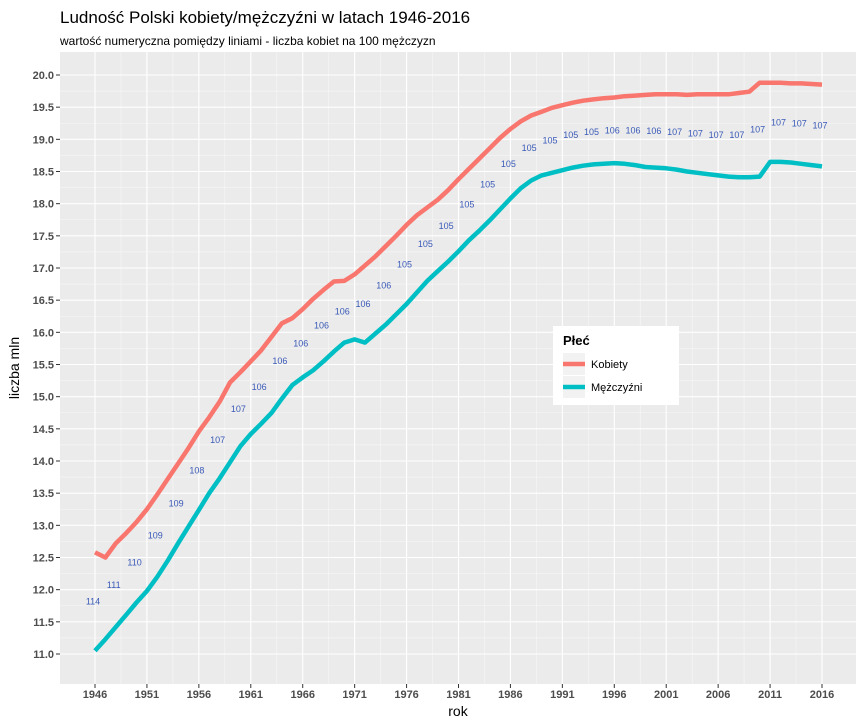 This screenshot has width=866, height=722. I want to click on x-tick-label: 1956, so click(199, 695).